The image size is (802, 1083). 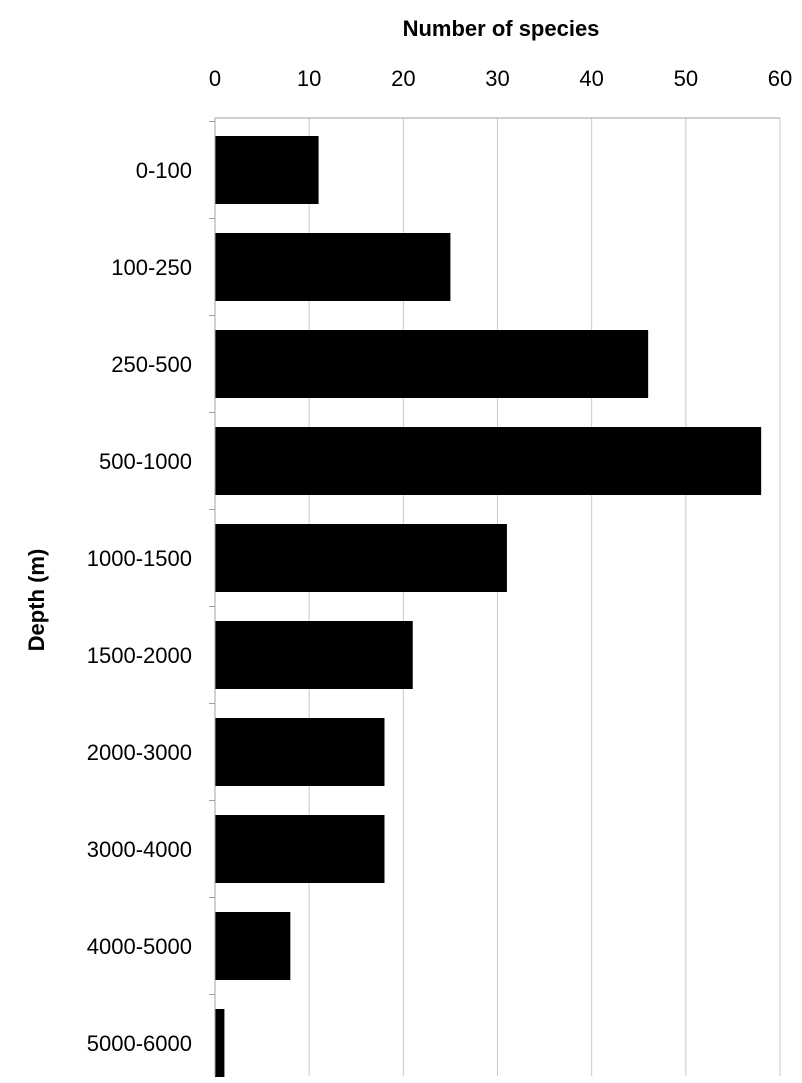 I want to click on x-tick-label: 30, so click(x=497, y=78).